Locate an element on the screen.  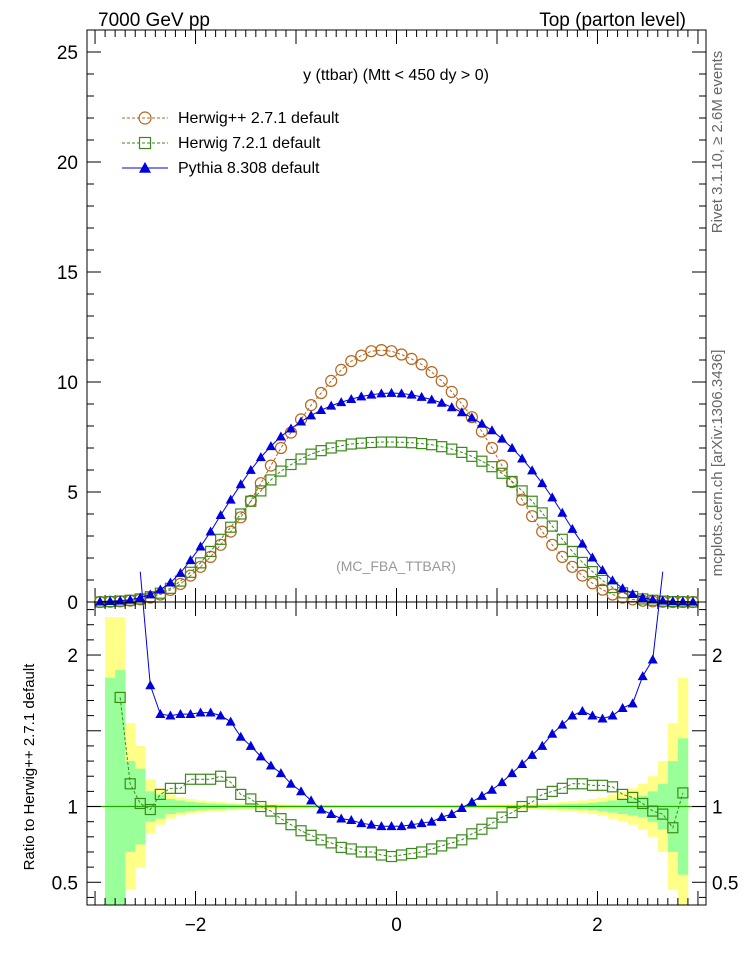
ratio-y-tick-label-right: 2 is located at coordinates (717, 656).